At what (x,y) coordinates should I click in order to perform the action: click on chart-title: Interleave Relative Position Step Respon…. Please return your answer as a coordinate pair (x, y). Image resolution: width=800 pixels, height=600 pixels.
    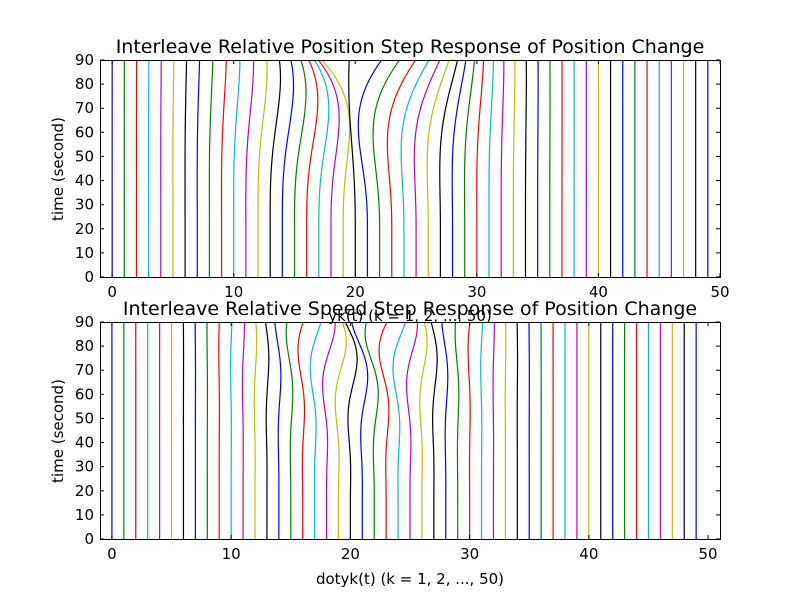
    Looking at the image, I should click on (410, 47).